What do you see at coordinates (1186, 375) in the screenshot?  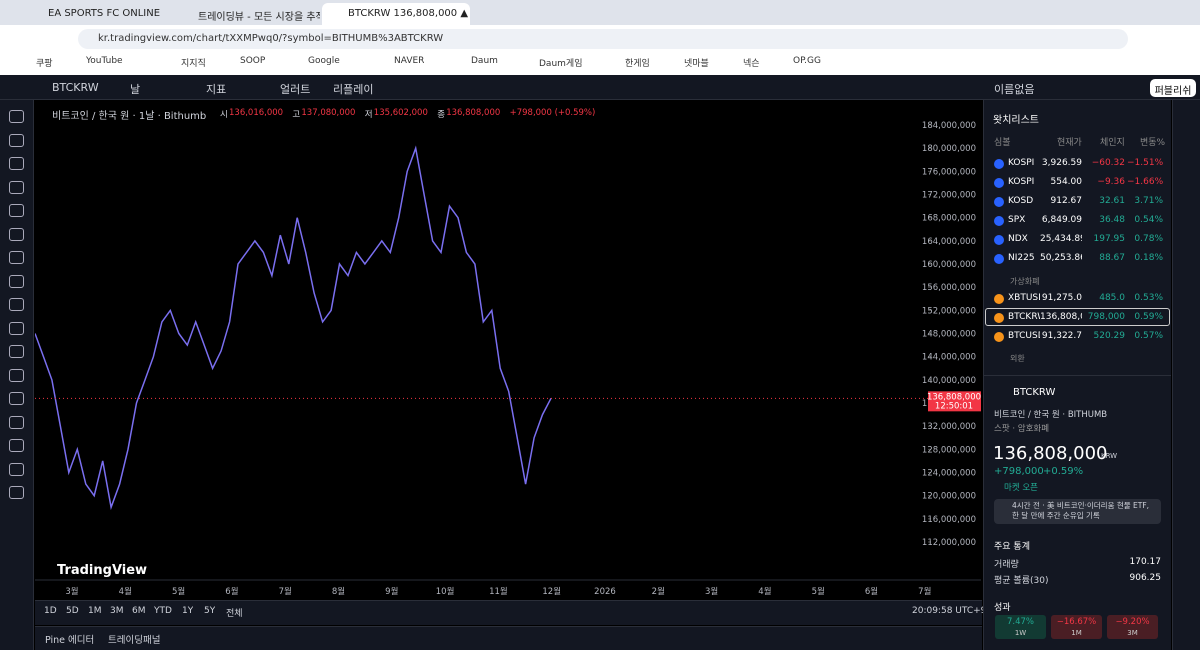 I see `icon-strip` at bounding box center [1186, 375].